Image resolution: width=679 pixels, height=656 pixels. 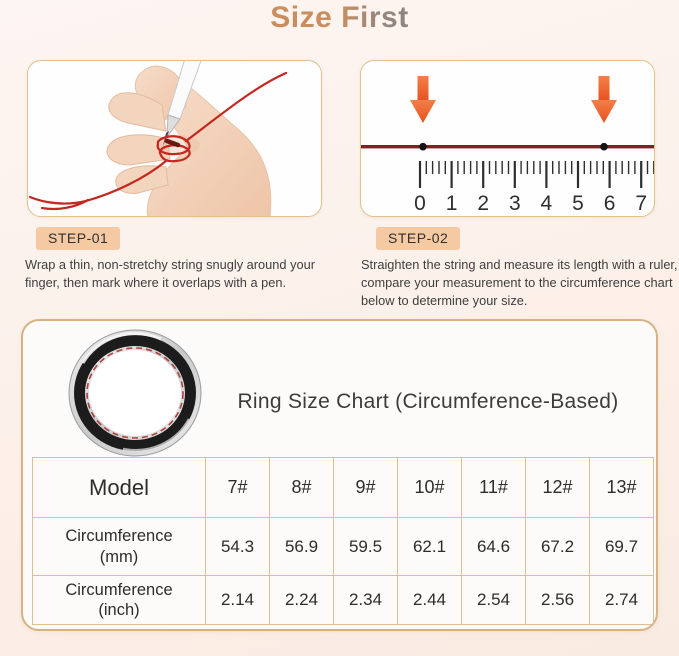 I want to click on step2-illustration-panel: 0 1 2 3 4 5 6 7, so click(x=507, y=138).